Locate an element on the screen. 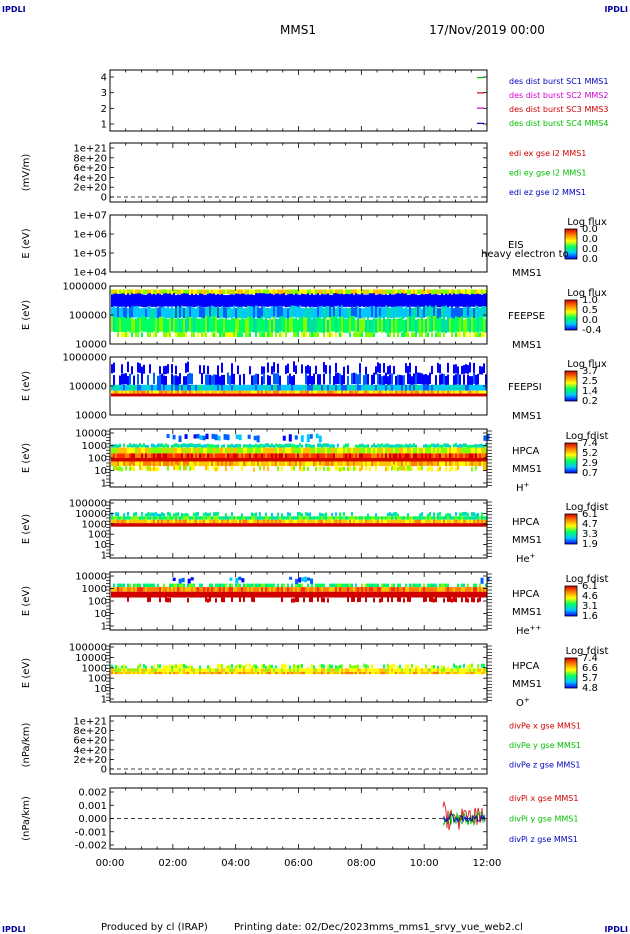 This screenshot has height=934, width=630. hpca_he-ytick-label: 10 is located at coordinates (100, 545).